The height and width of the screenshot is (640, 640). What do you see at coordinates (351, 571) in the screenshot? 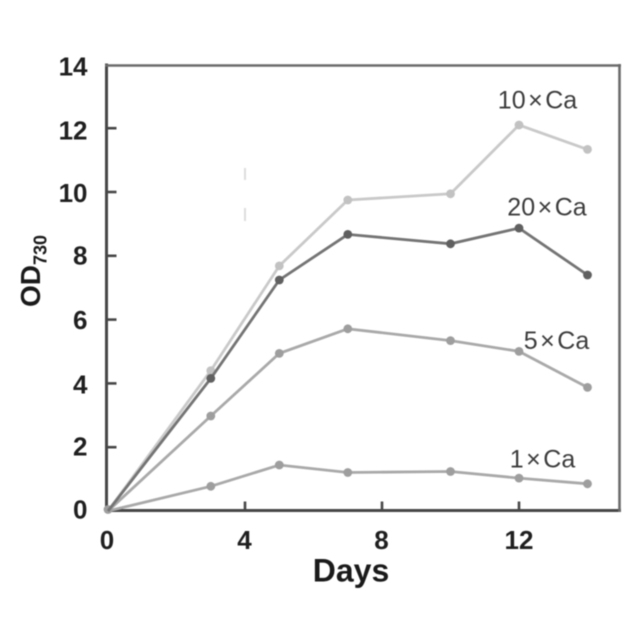
I see `svg-text: Days` at bounding box center [351, 571].